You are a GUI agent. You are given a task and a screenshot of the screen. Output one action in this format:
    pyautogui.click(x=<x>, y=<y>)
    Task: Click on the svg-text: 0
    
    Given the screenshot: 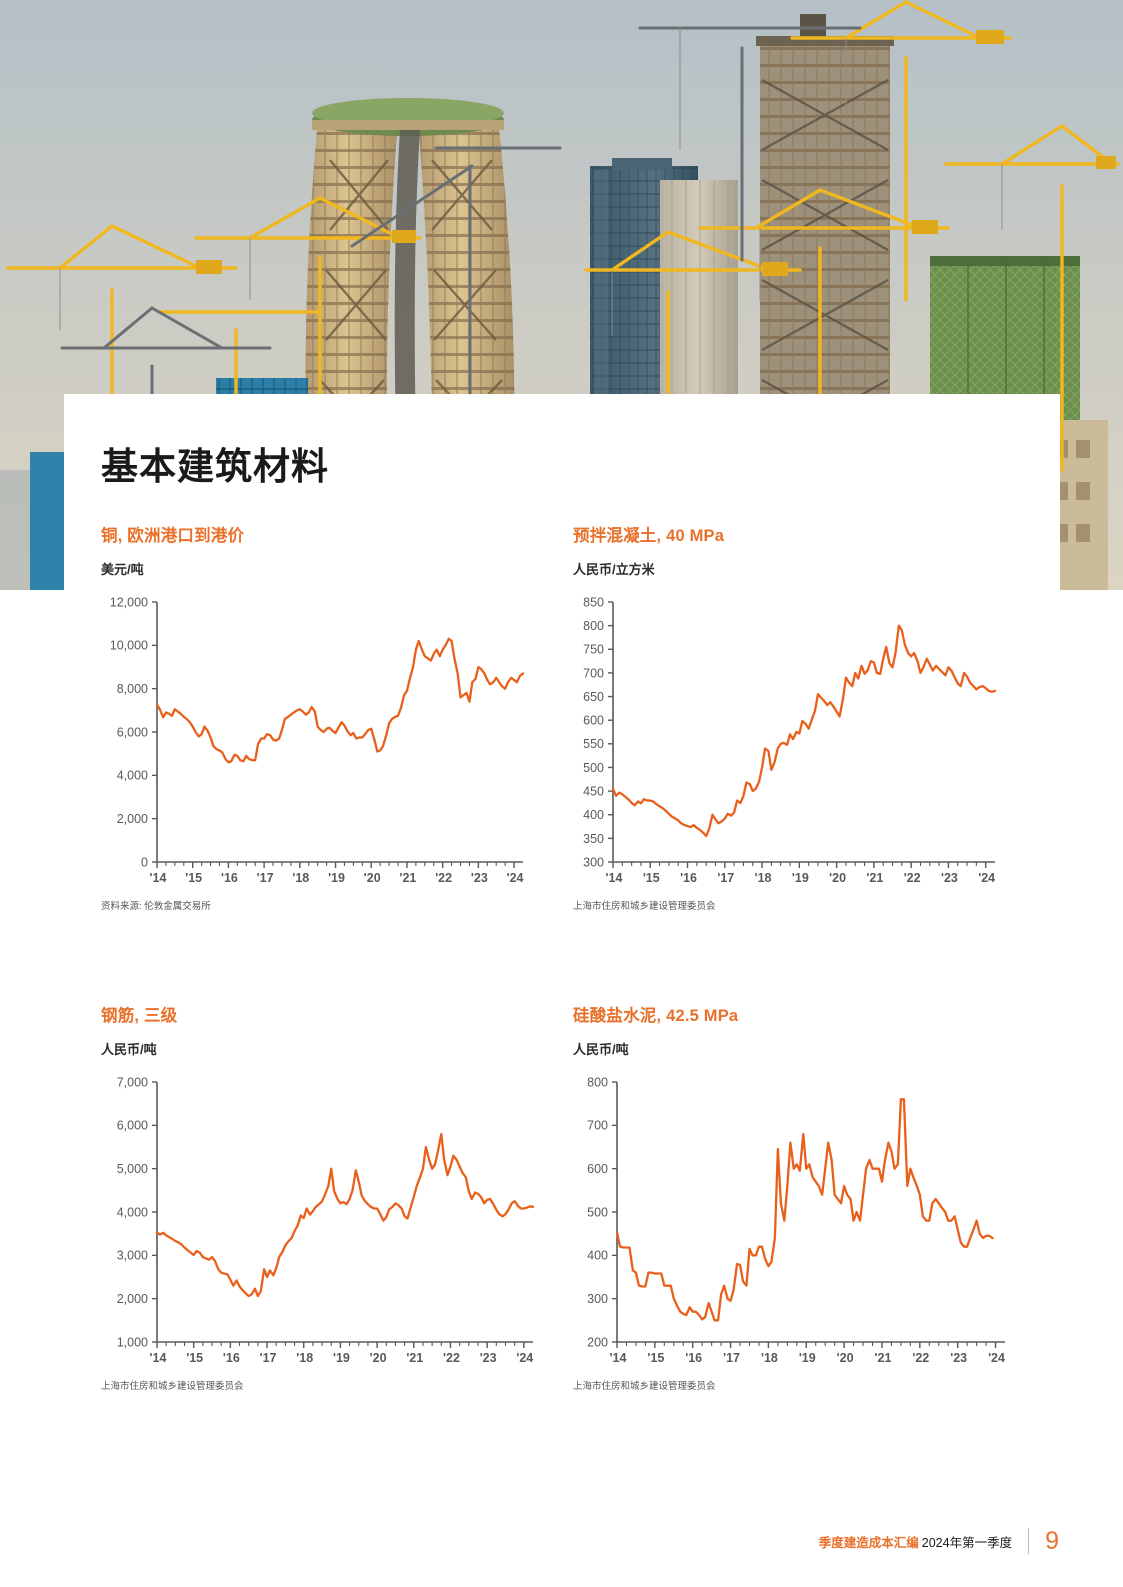 What is the action you would take?
    pyautogui.click(x=144, y=862)
    